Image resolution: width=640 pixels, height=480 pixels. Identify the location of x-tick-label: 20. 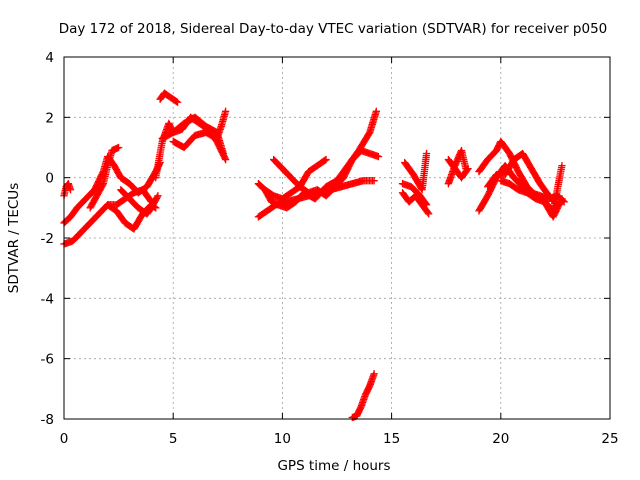
(500, 439).